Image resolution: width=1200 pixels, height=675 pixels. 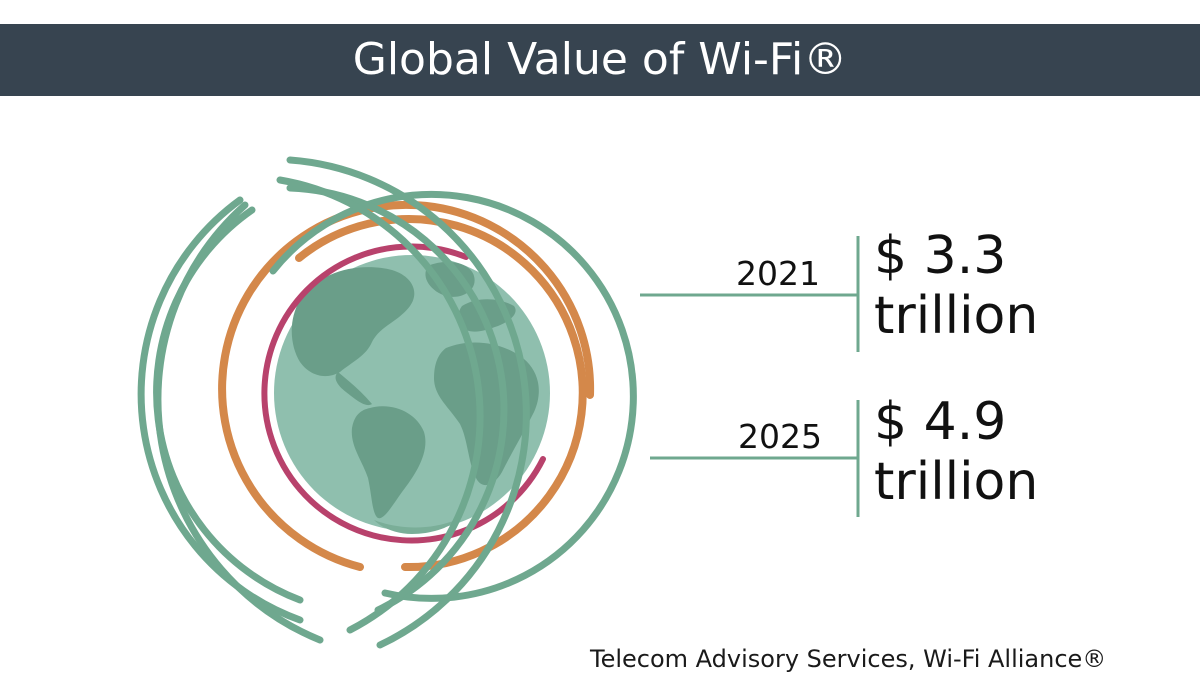 I want to click on page-title: Global Value of Wi-Fi®, so click(x=600, y=59).